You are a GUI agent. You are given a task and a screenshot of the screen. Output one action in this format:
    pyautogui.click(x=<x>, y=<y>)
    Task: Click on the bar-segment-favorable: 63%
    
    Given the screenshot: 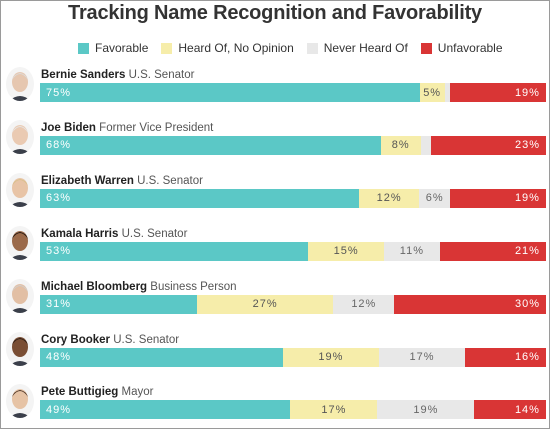 What is the action you would take?
    pyautogui.click(x=199, y=198)
    